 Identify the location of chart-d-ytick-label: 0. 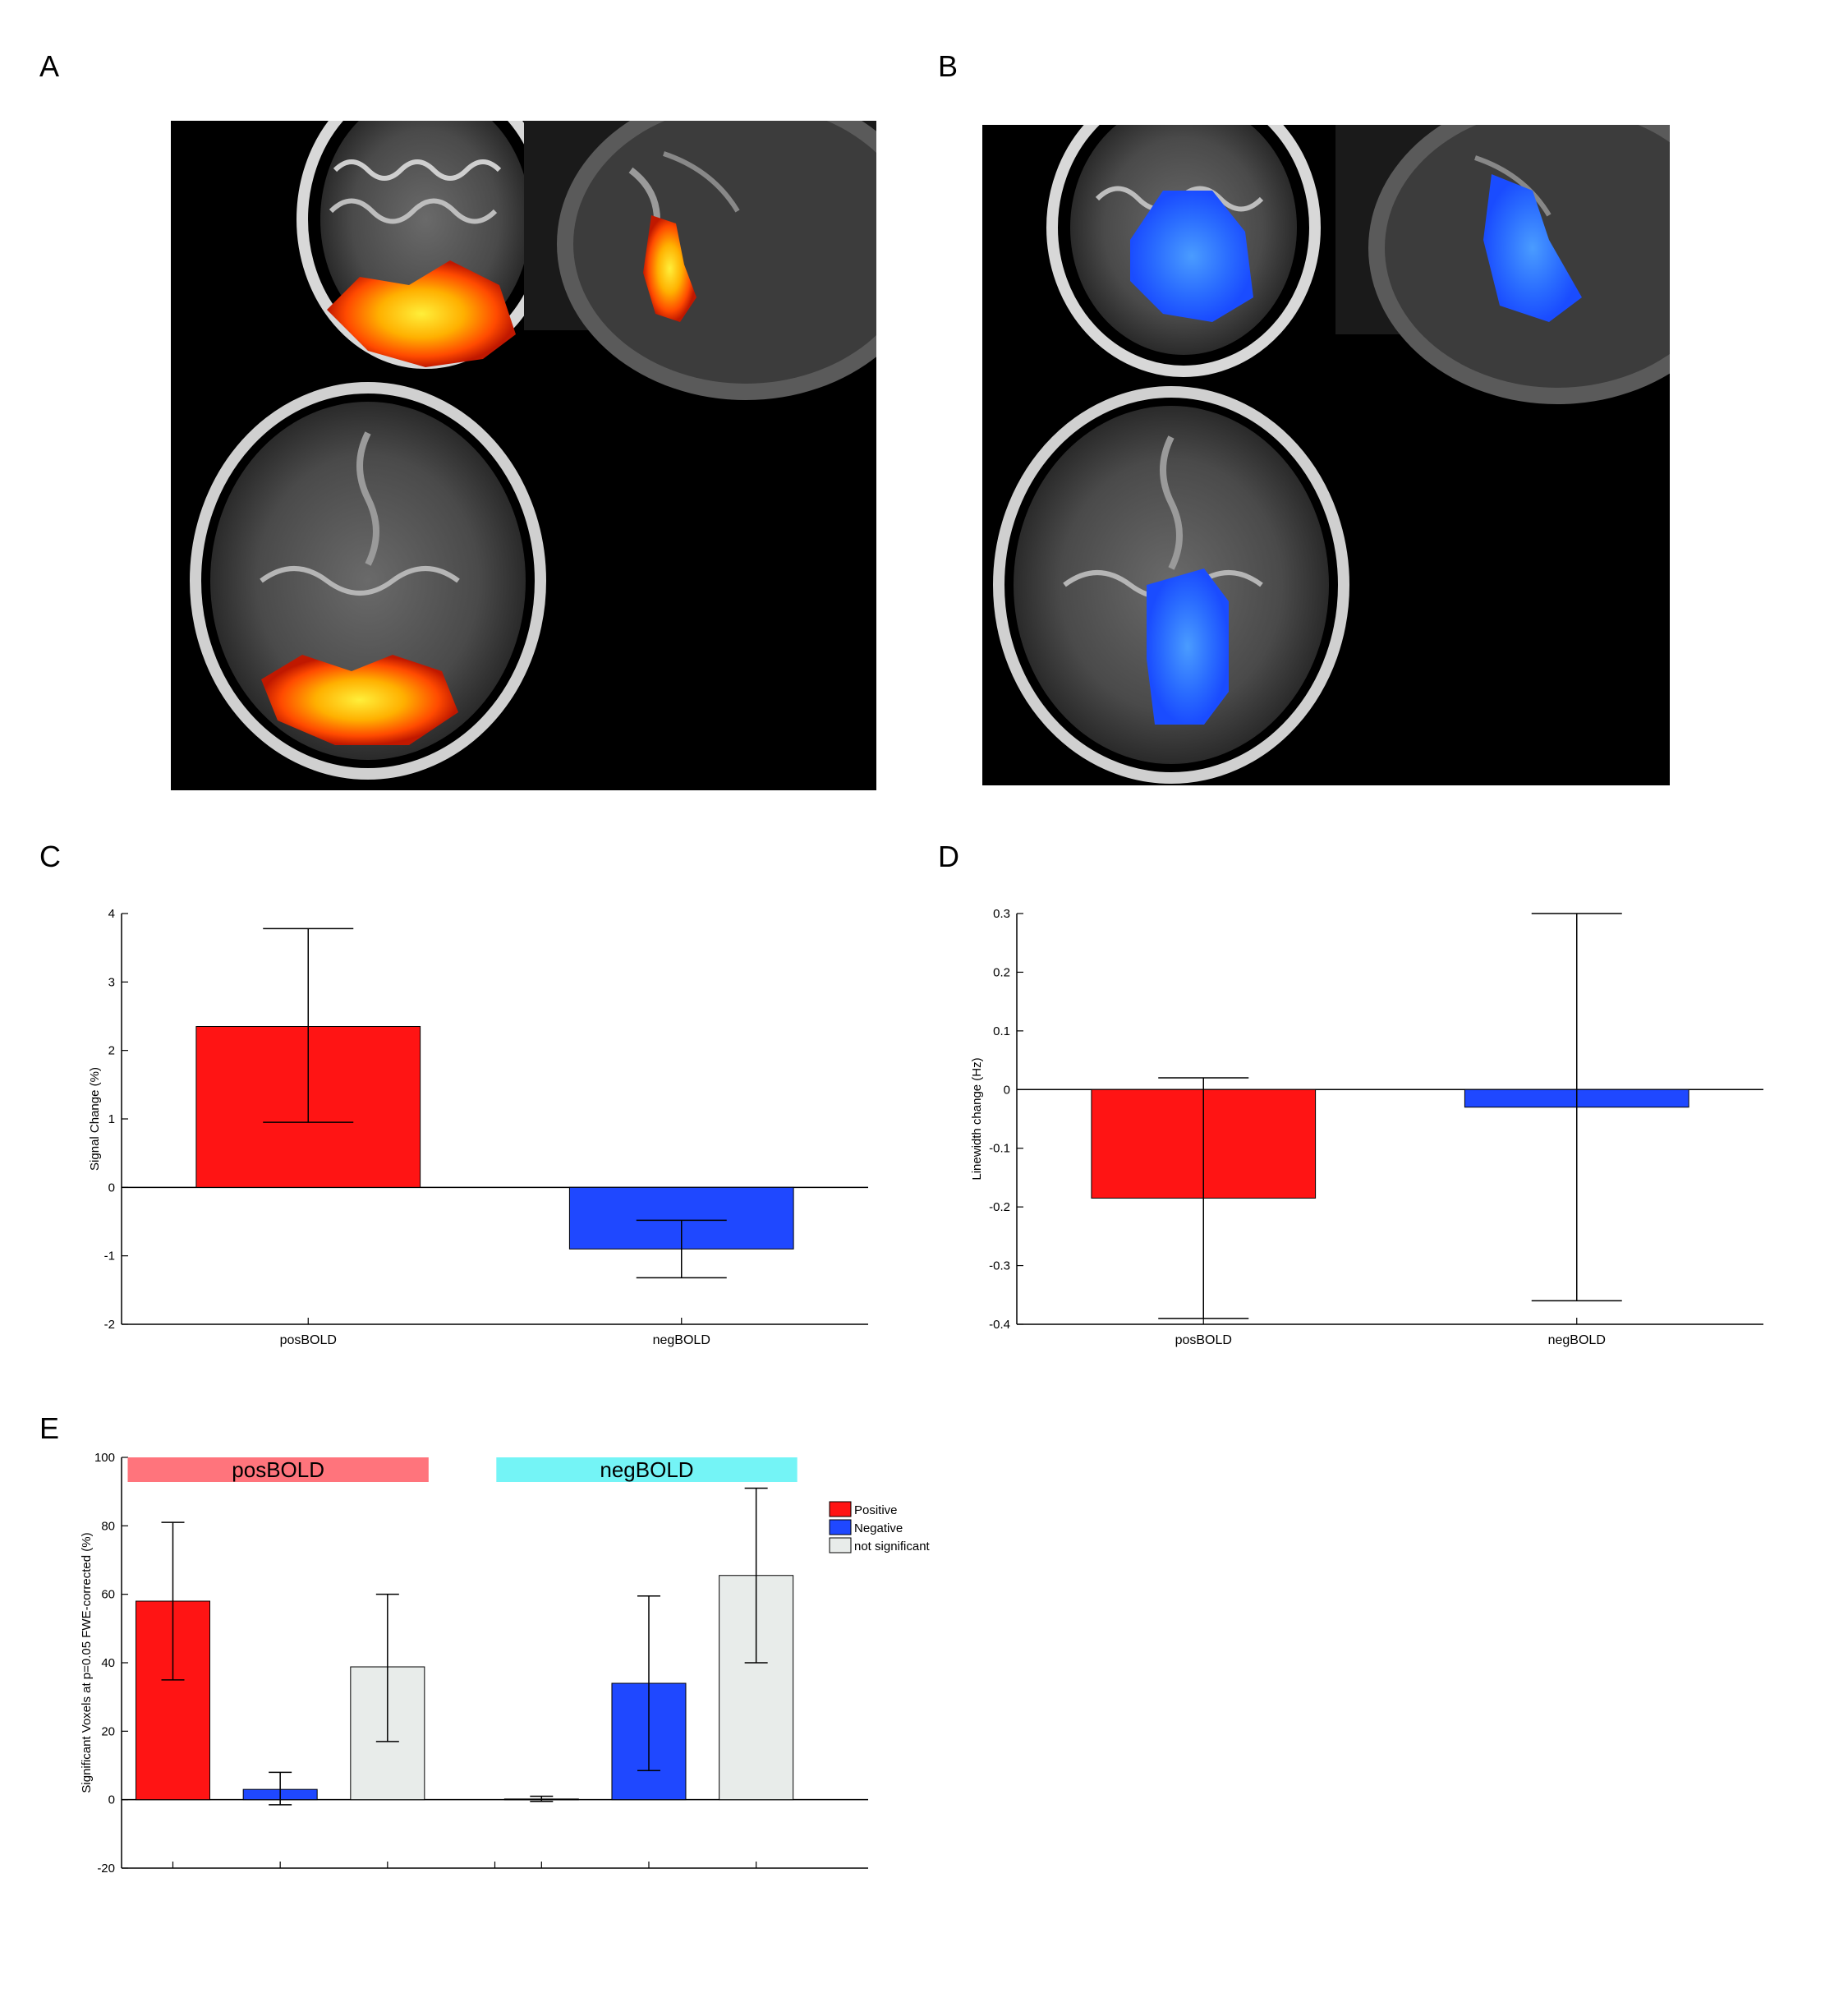
(1007, 1090).